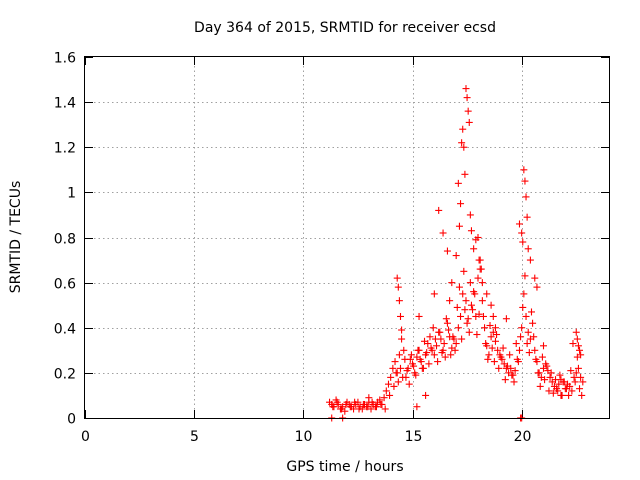  I want to click on y-tick-label: 0.4, so click(65, 330).